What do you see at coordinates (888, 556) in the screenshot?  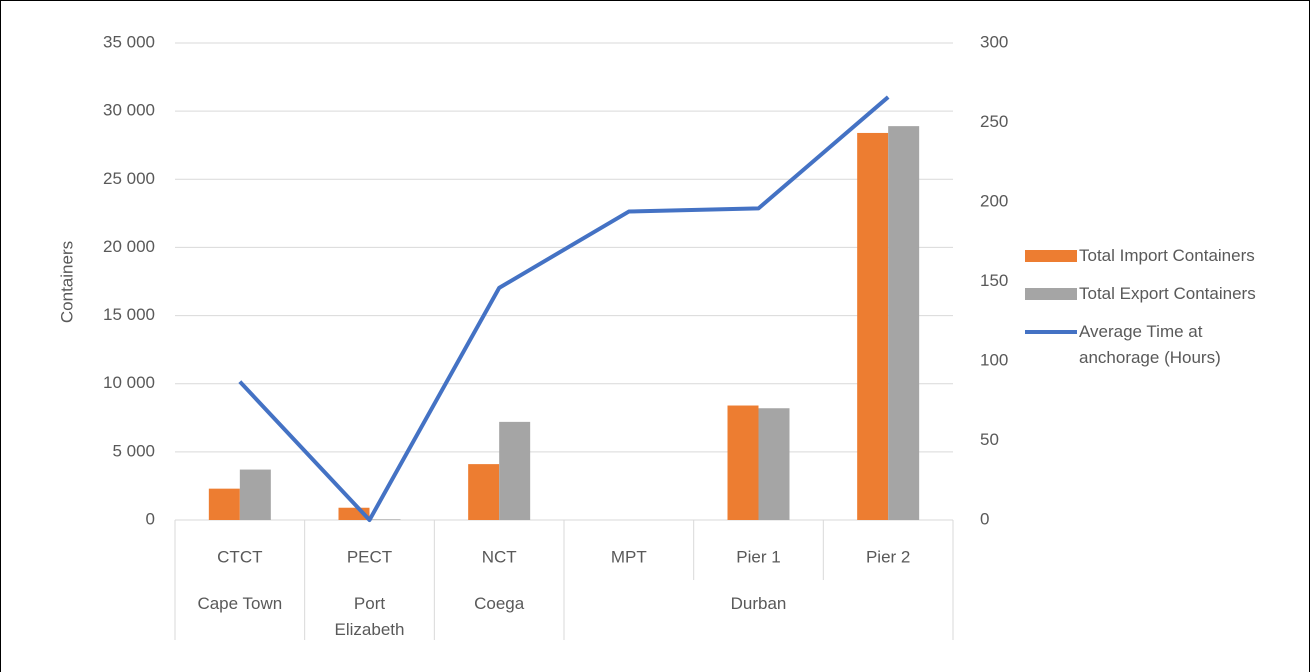 I see `x-tick-label: Pier 2` at bounding box center [888, 556].